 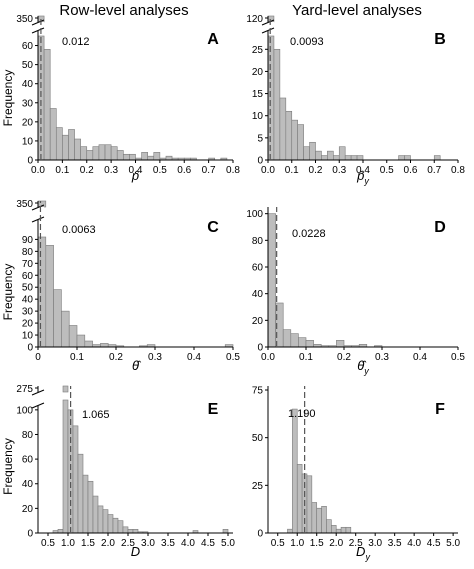 What do you see at coordinates (30, 348) in the screenshot?
I see `ytick-label-C-0: 0` at bounding box center [30, 348].